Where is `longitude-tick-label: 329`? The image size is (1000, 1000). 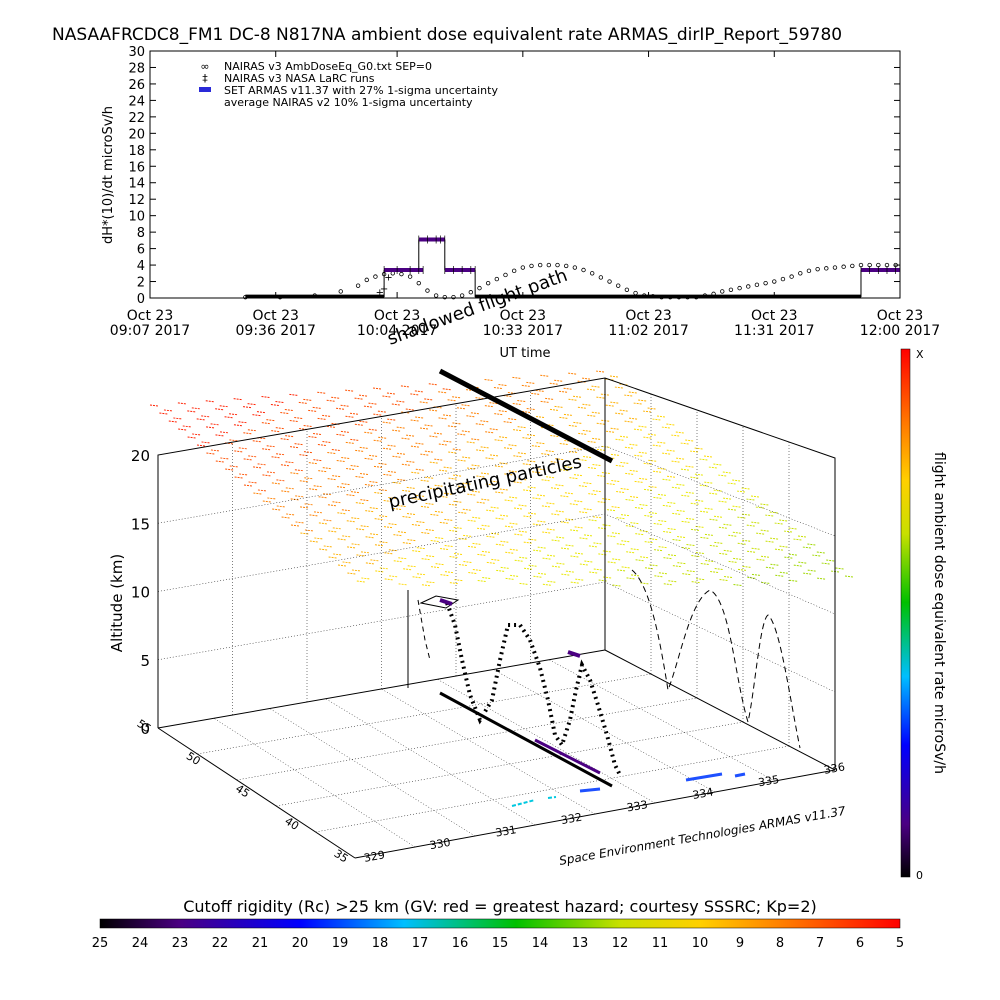 longitude-tick-label: 329 is located at coordinates (374, 856).